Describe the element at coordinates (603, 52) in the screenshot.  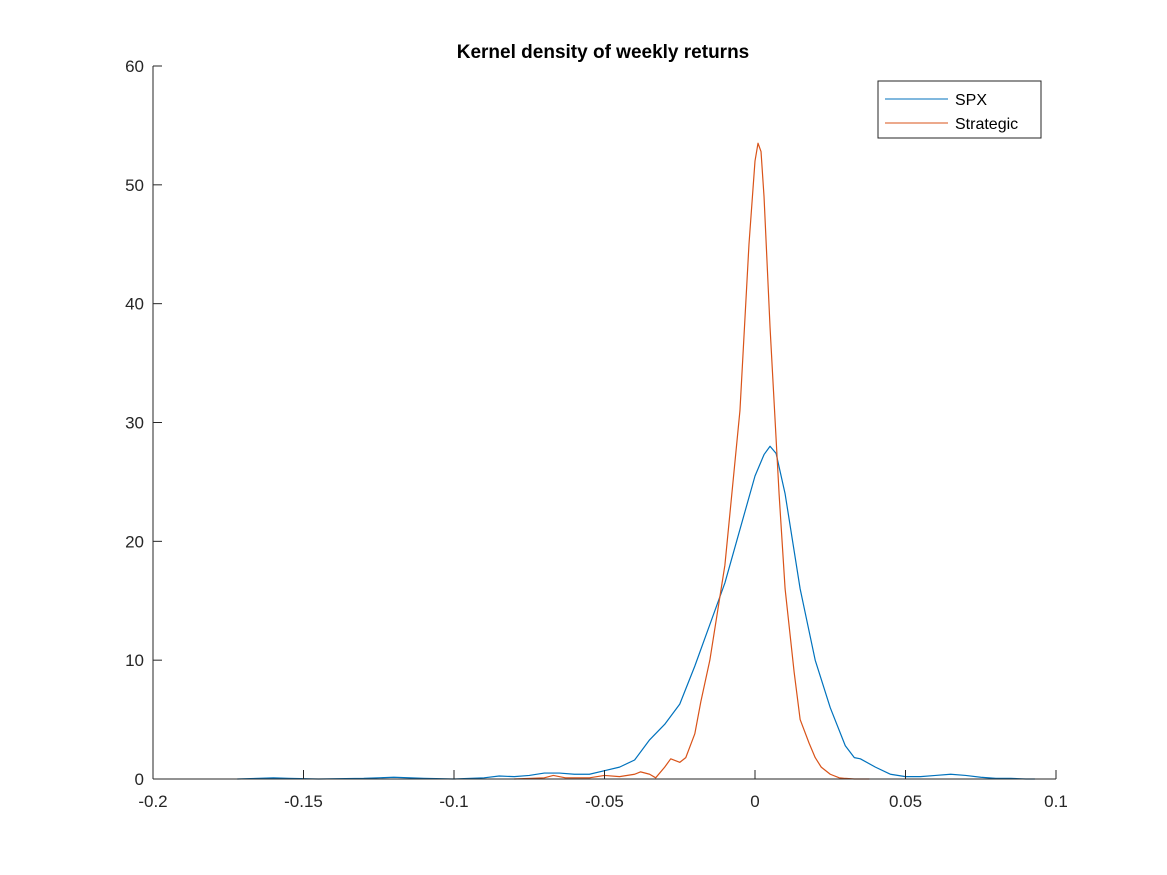
I see `chart-title: Kernel density of weekly returns` at that location.